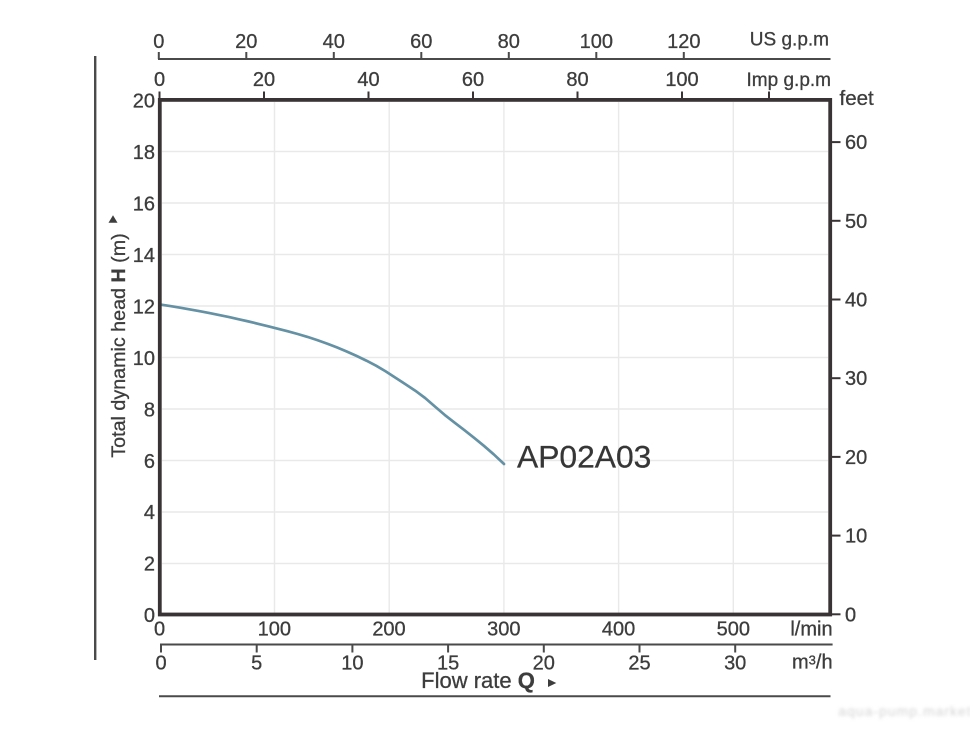 The width and height of the screenshot is (970, 733). What do you see at coordinates (503, 630) in the screenshot?
I see `svg-text: 300` at bounding box center [503, 630].